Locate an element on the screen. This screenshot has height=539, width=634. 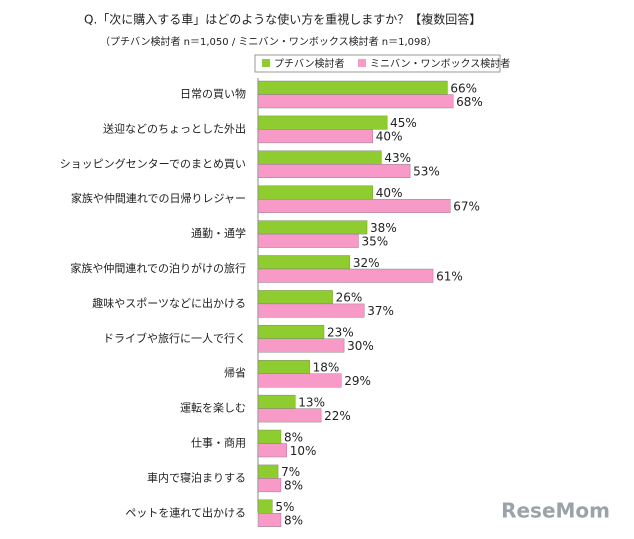
value-label: 66% is located at coordinates (463, 88).